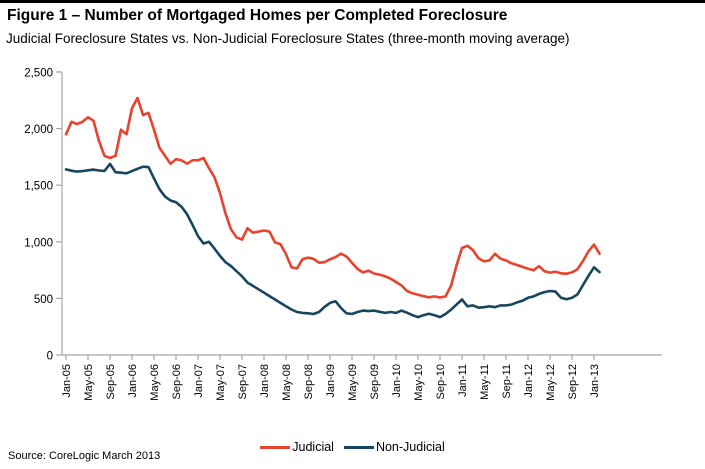  What do you see at coordinates (595, 381) in the screenshot?
I see `x-tick-label: Jan-13` at bounding box center [595, 381].